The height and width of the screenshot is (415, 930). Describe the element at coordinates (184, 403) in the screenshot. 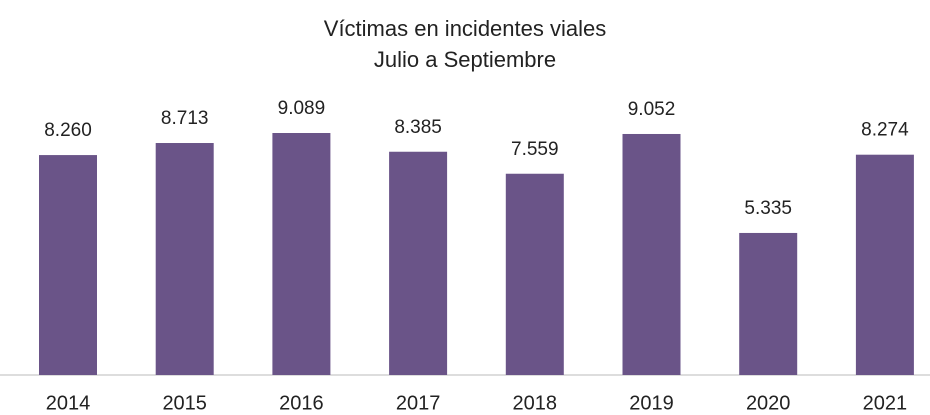

I see `x-tick-label: 2015` at that location.